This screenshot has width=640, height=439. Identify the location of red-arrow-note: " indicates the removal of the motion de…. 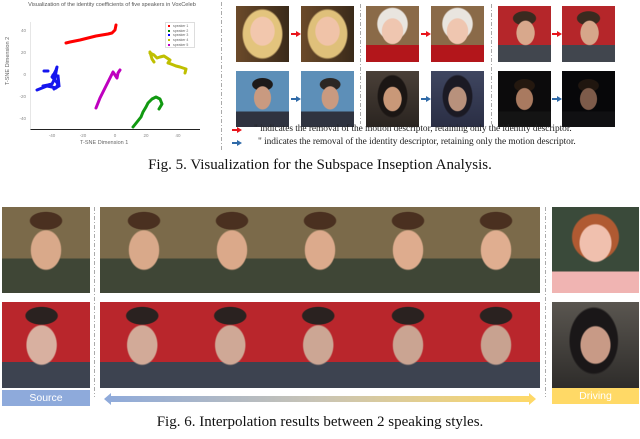
(413, 129).